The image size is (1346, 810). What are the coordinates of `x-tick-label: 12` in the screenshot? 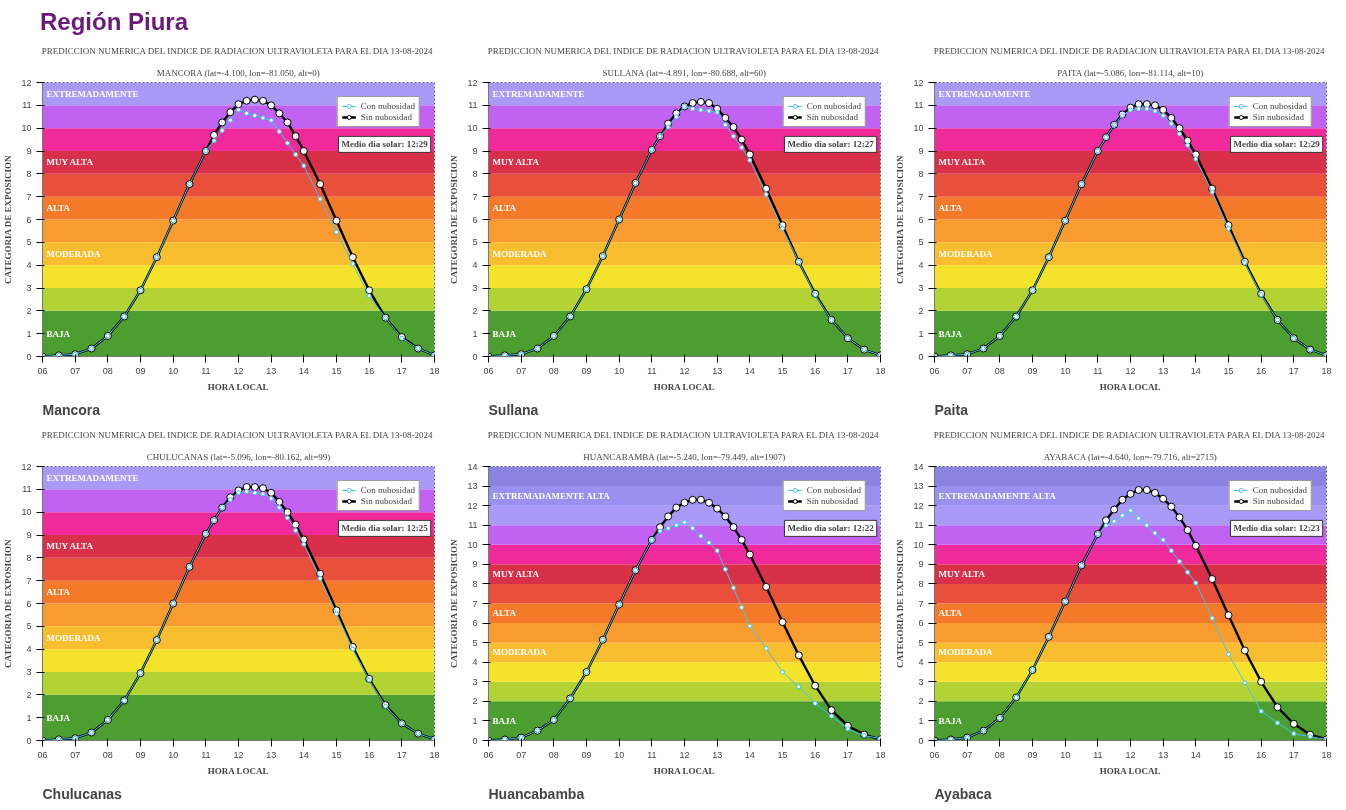 It's located at (684, 370).